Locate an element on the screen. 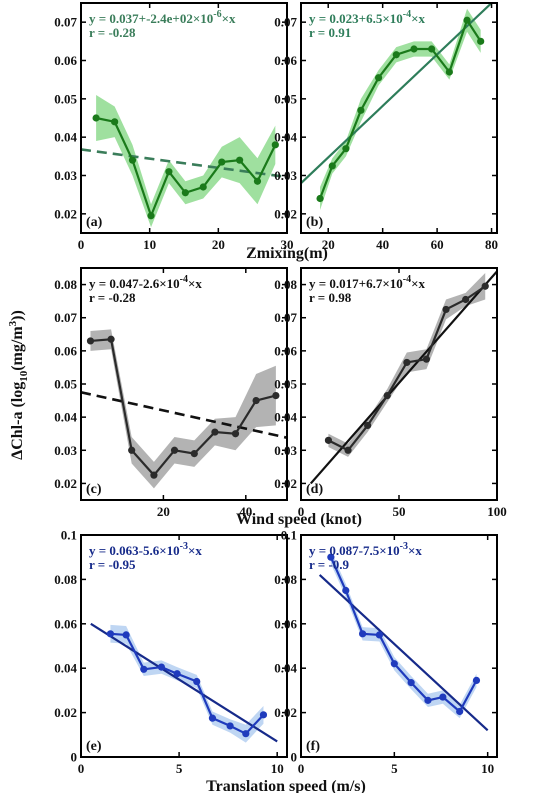 This screenshot has height=793, width=547. x-tick-label: 60 is located at coordinates (437, 244).